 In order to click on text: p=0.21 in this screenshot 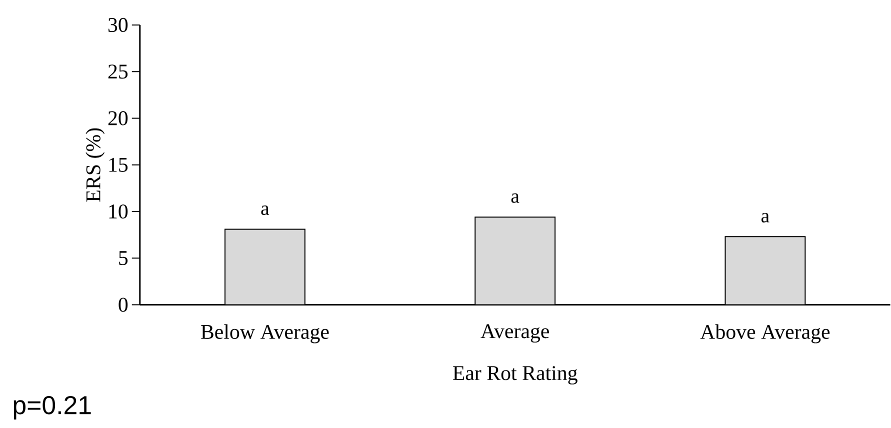, I will do `click(52, 408)`.